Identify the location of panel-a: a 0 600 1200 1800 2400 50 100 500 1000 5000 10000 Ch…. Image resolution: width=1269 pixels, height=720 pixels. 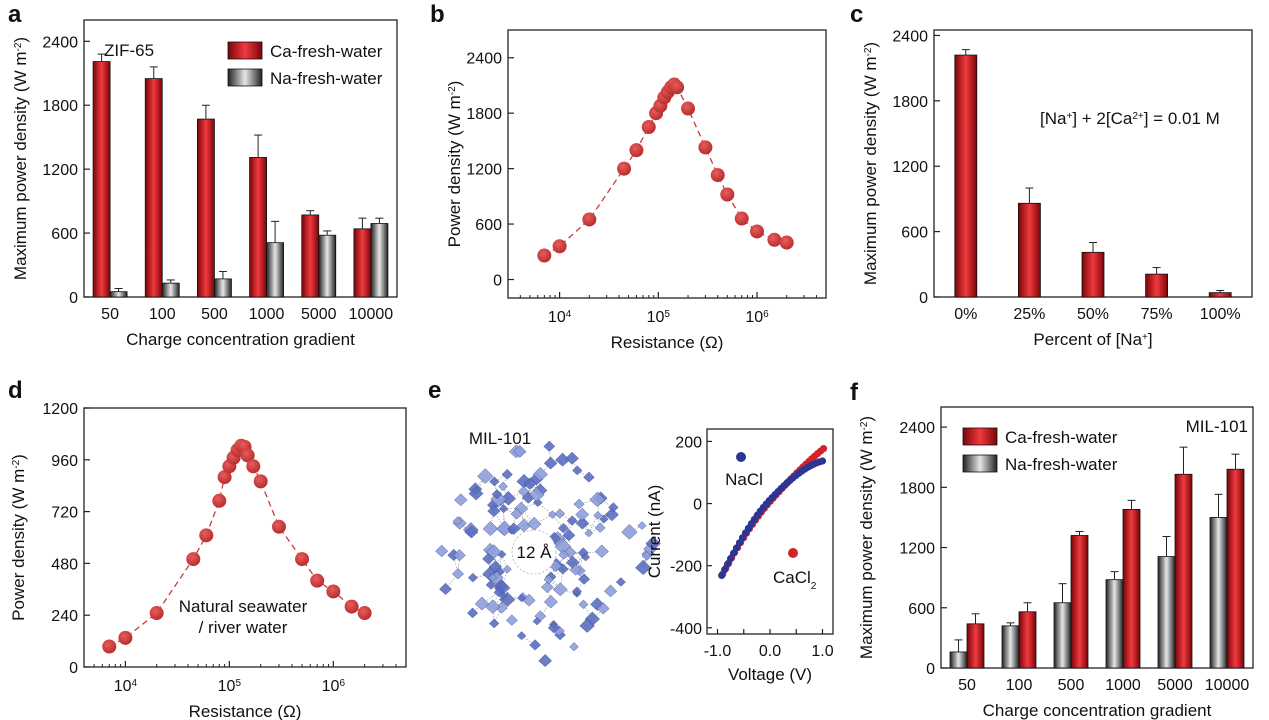
(203, 175).